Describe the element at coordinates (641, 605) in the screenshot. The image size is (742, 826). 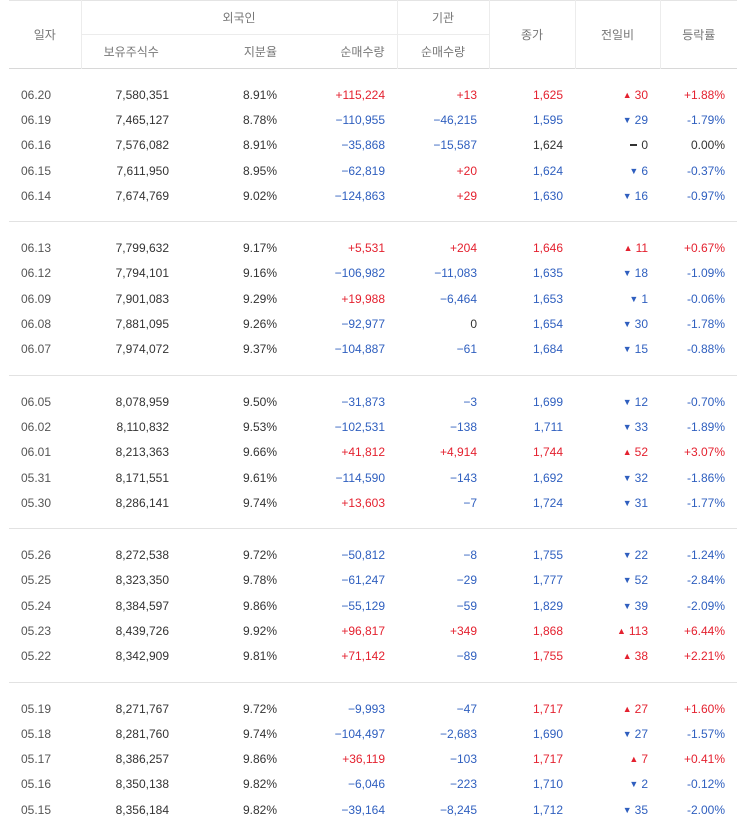
I see `change-value: 39` at that location.